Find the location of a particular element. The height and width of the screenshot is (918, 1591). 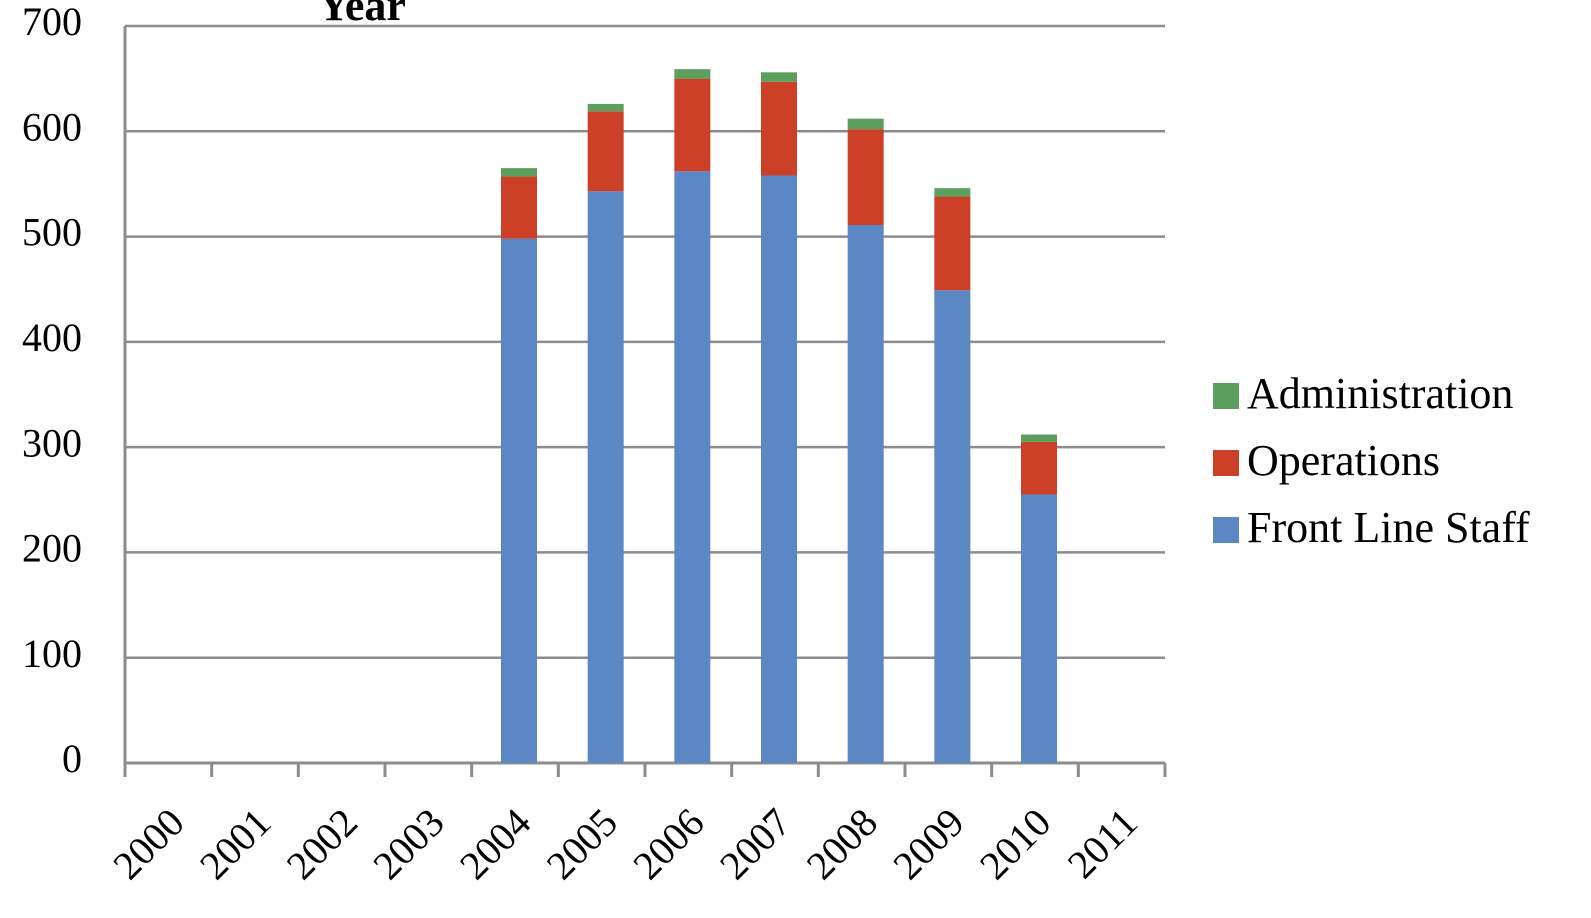

bar-operations-2007 is located at coordinates (779, 129).